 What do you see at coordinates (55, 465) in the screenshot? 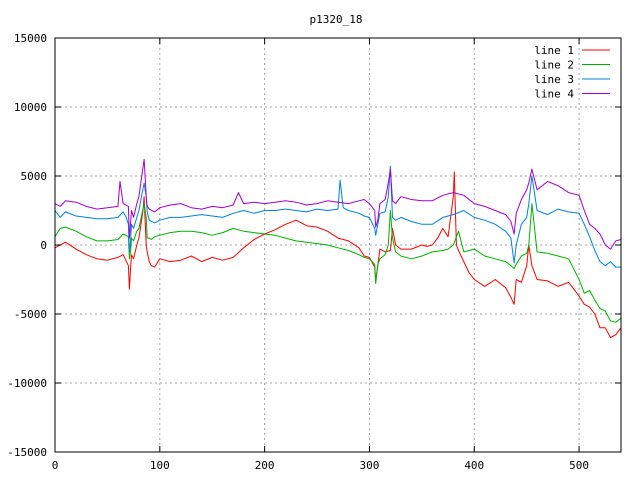
I see `x-tick-label: 0` at bounding box center [55, 465].